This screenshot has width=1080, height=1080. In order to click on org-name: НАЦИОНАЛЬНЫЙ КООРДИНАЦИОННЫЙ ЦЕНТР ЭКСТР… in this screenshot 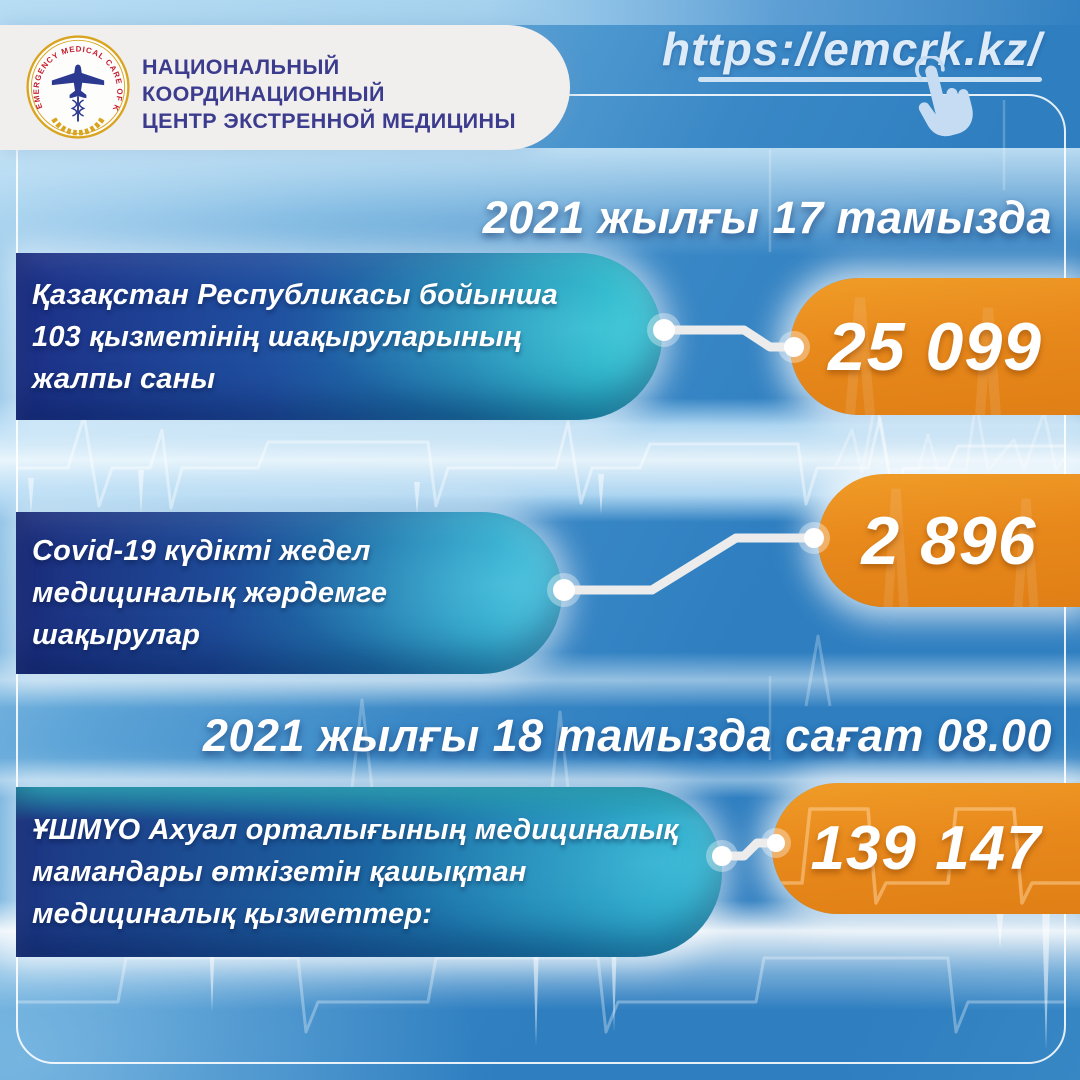, I will do `click(356, 94)`.